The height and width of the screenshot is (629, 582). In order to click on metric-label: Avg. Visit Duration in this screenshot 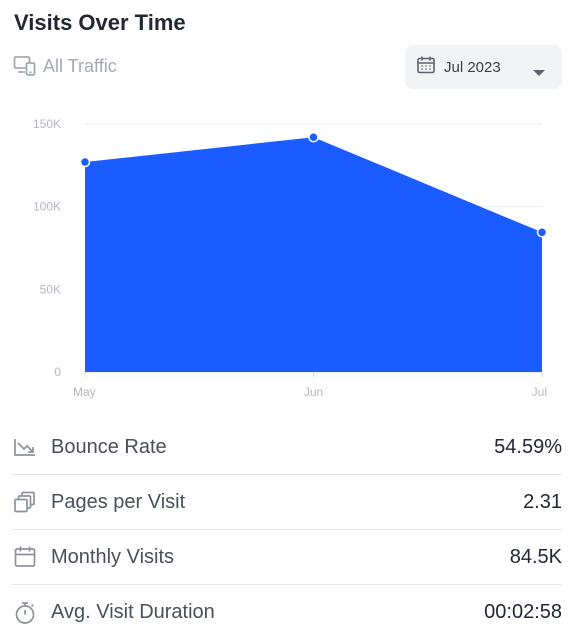, I will do `click(133, 612)`.